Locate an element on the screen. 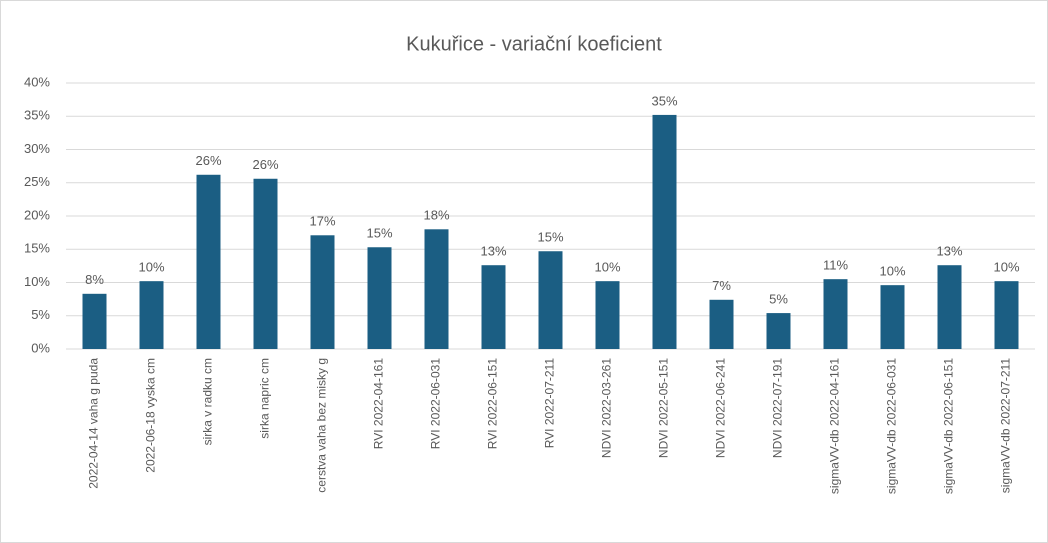 This screenshot has height=543, width=1048. x-tick-label: NDVI 2022-03-261 is located at coordinates (607, 408).